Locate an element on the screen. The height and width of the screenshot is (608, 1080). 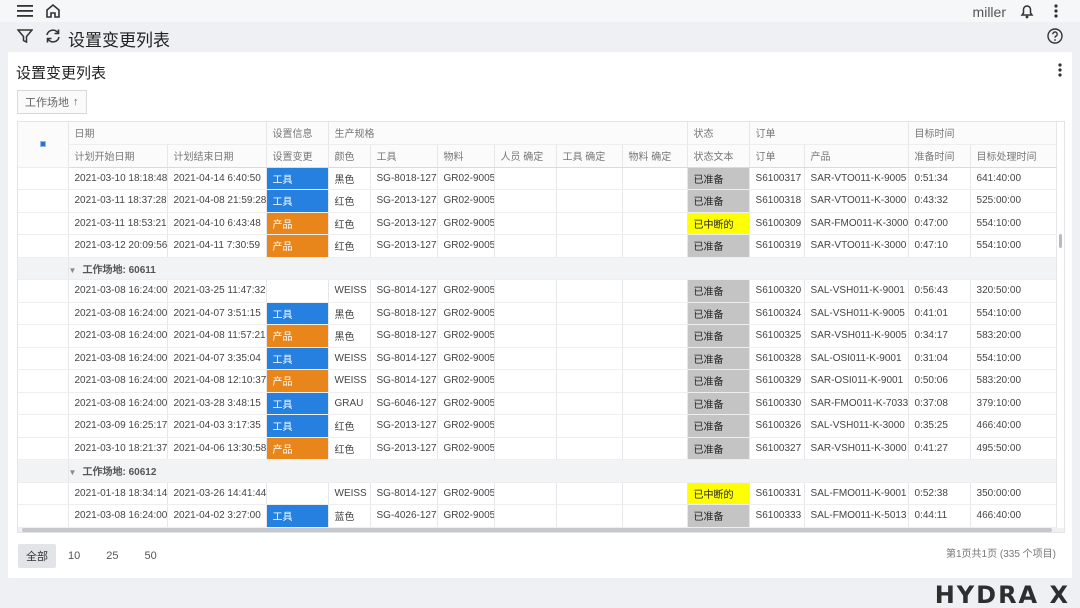
page-size-50: 50 is located at coordinates (150, 556).